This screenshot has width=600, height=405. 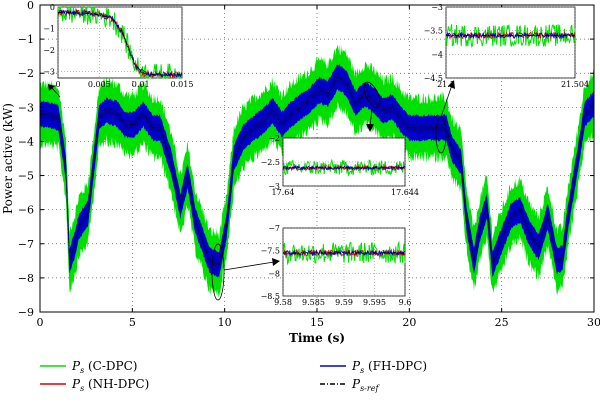 What do you see at coordinates (233, 376) in the screenshot?
I see `legend: Ps (C-DPC) Ps (FH-DPC)Ps (NH-DPC) Ps-ref` at bounding box center [233, 376].